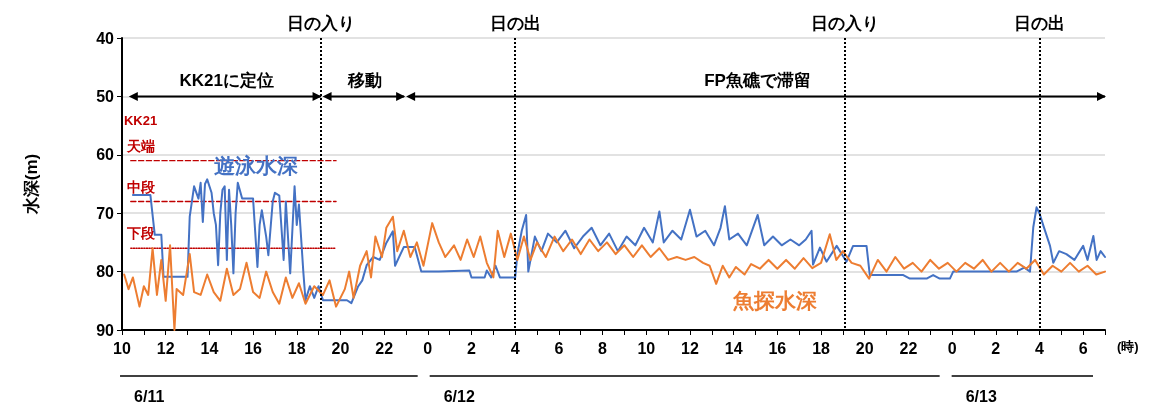  Describe the element at coordinates (105, 96) in the screenshot. I see `y-tick-label: 50` at that location.